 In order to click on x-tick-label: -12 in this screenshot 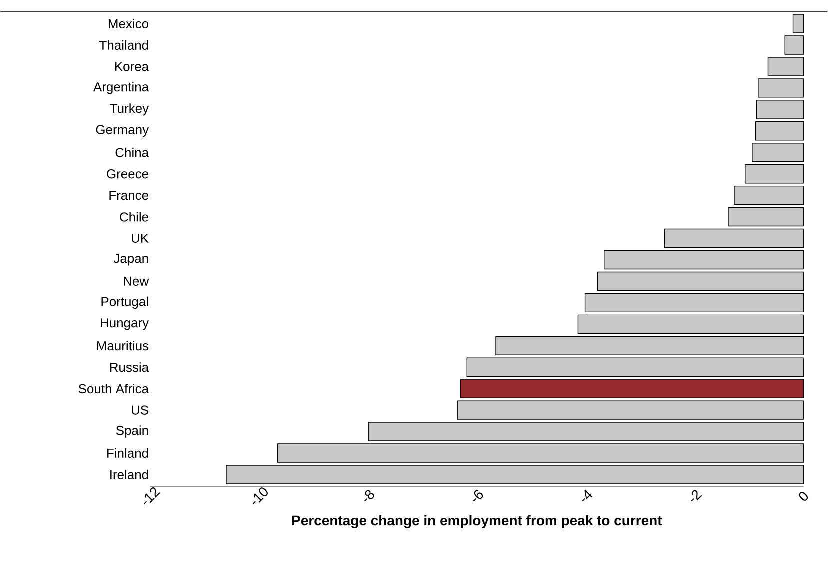, I will do `click(152, 495)`.